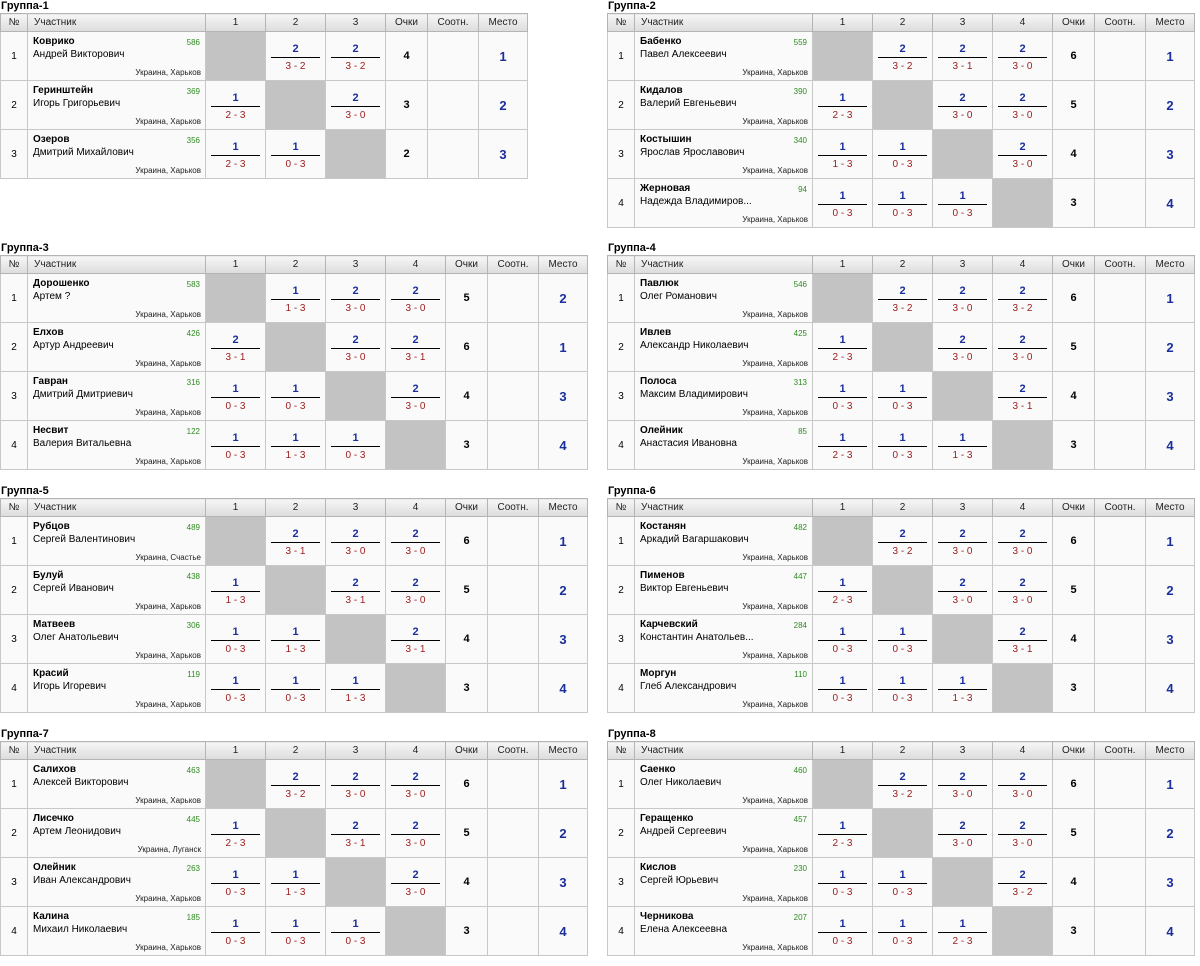 This screenshot has width=1200, height=966. What do you see at coordinates (665, 188) in the screenshot?
I see `player-last-name: Жерновая` at bounding box center [665, 188].